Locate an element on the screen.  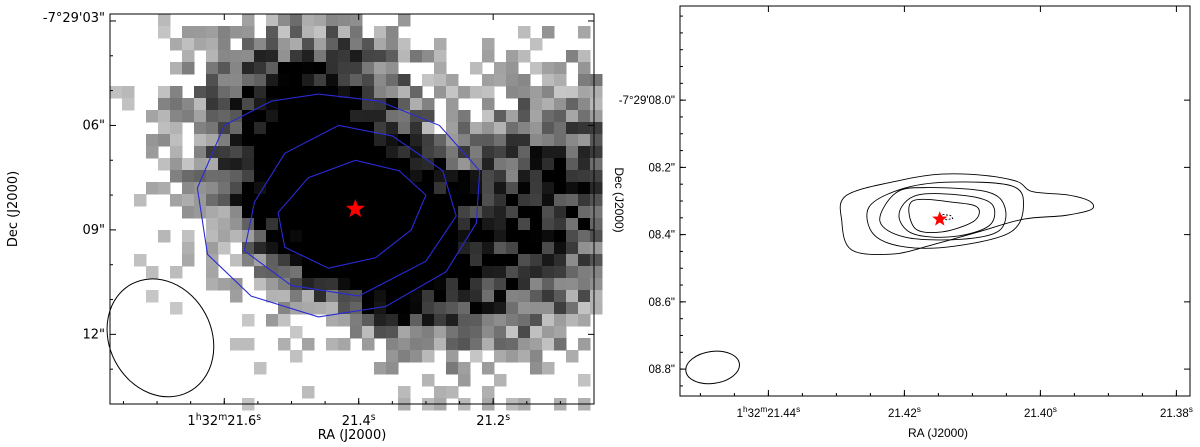
right-beam-shape is located at coordinates (712, 367).